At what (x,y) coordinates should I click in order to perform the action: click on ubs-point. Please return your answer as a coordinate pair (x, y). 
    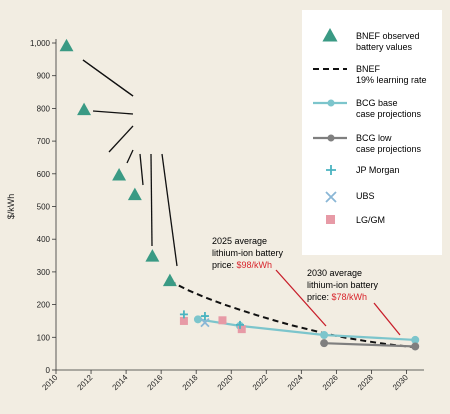
    Looking at the image, I should click on (205, 322).